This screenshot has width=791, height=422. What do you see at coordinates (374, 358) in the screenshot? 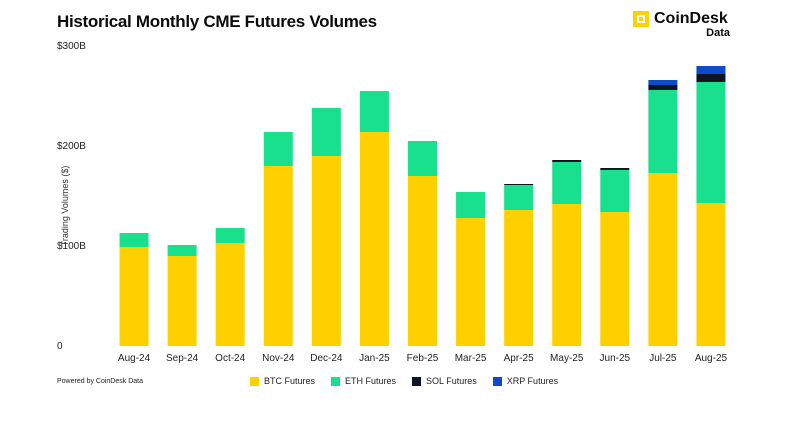
I see `x-tick-label: Jan-25` at bounding box center [374, 358].